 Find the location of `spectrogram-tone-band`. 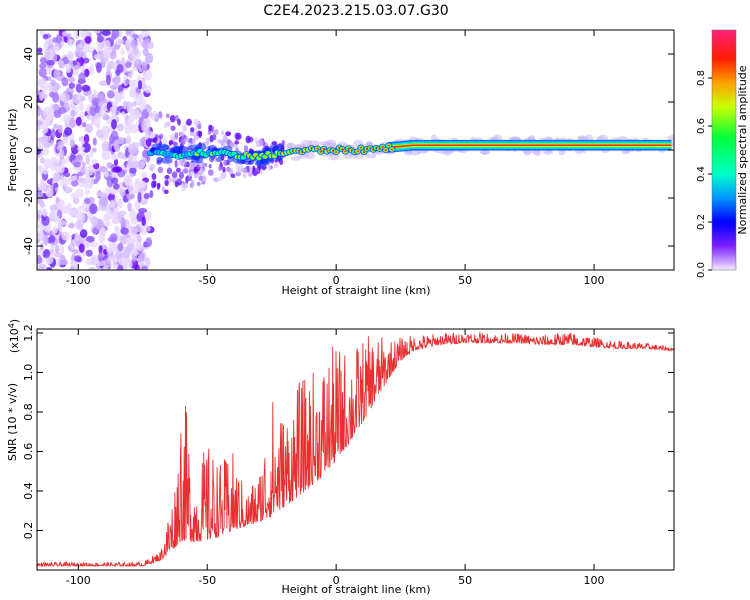

spectrogram-tone-band is located at coordinates (529, 146).